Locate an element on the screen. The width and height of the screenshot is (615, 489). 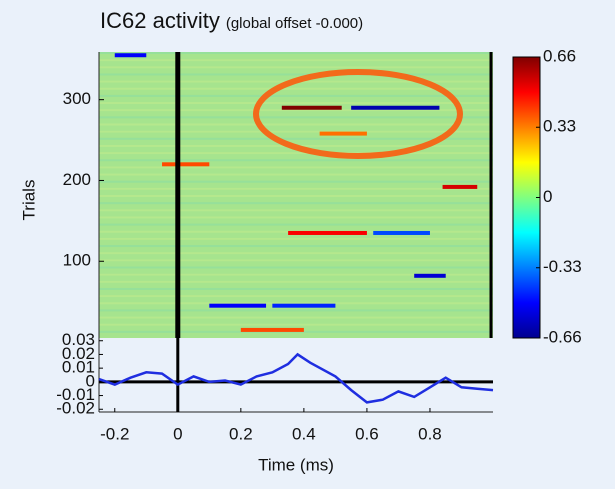
y-tick-label: 200 is located at coordinates (77, 179).